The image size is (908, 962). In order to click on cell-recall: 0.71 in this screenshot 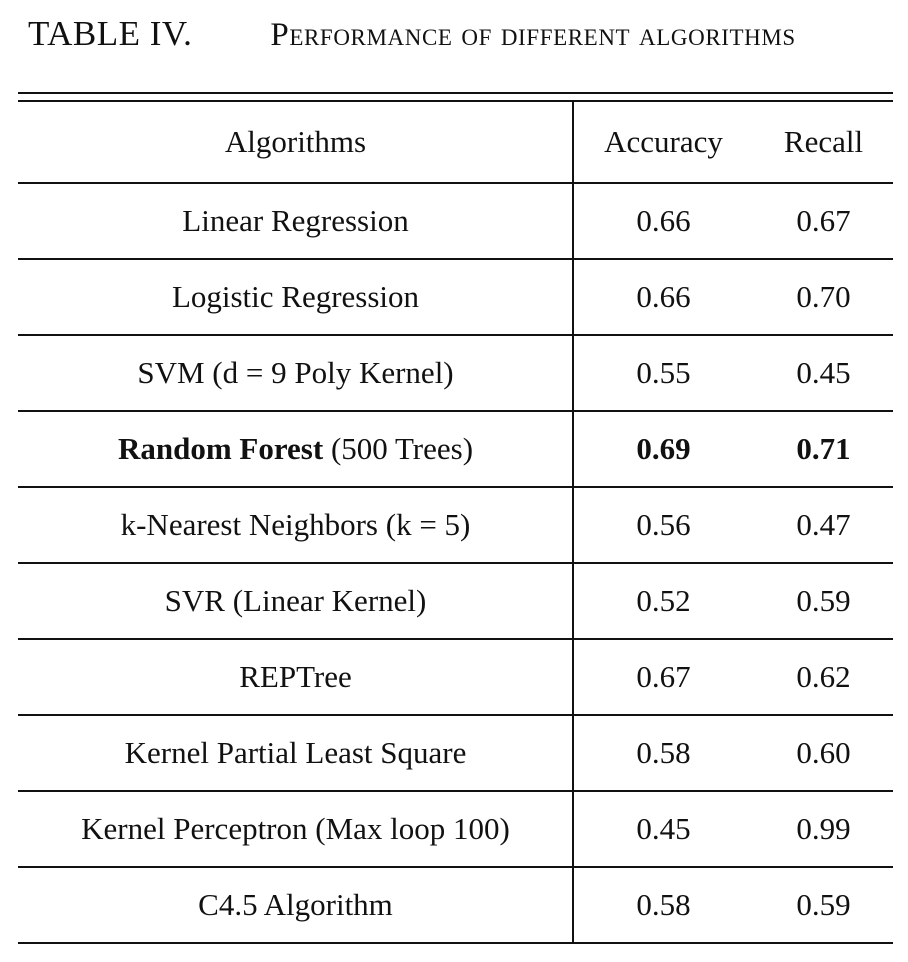, I will do `click(823, 448)`.